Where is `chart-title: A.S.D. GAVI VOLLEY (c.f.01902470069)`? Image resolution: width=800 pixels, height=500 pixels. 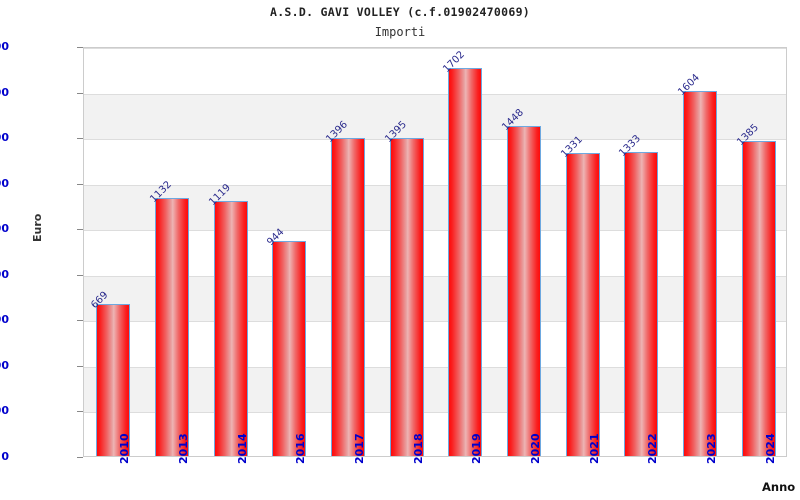
chart-title: A.S.D. GAVI VOLLEY (c.f.01902470069) is located at coordinates (400, 12).